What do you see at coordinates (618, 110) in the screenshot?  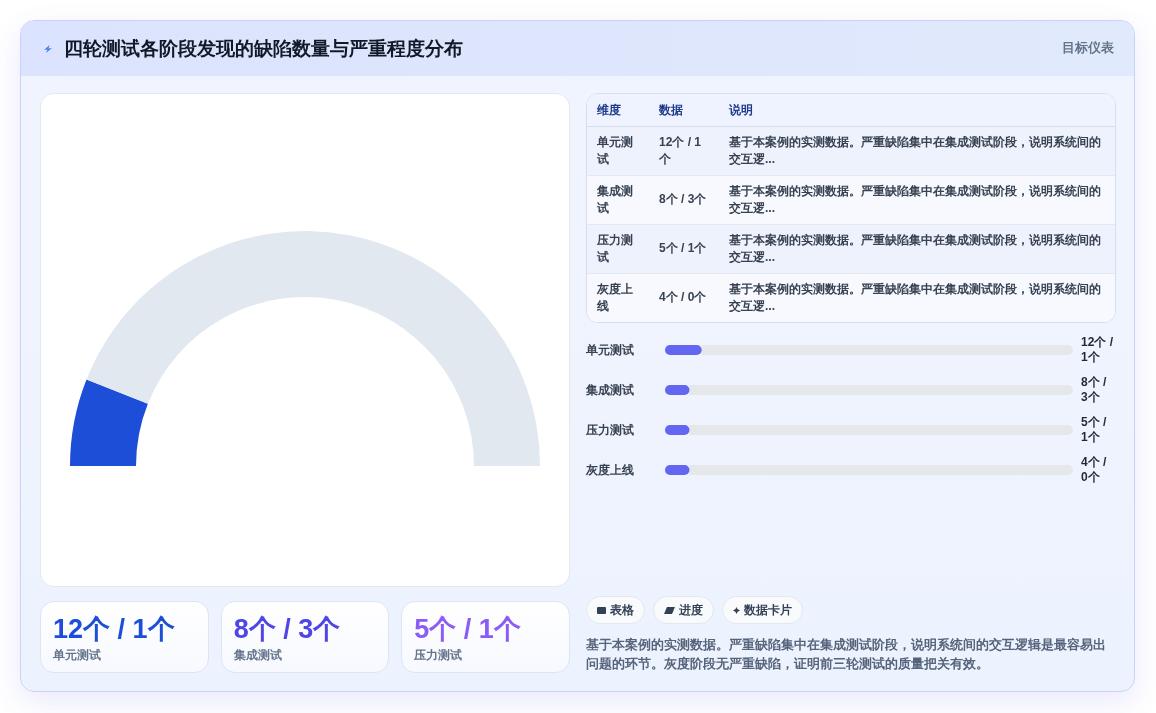 I see `category-label: 维度` at bounding box center [618, 110].